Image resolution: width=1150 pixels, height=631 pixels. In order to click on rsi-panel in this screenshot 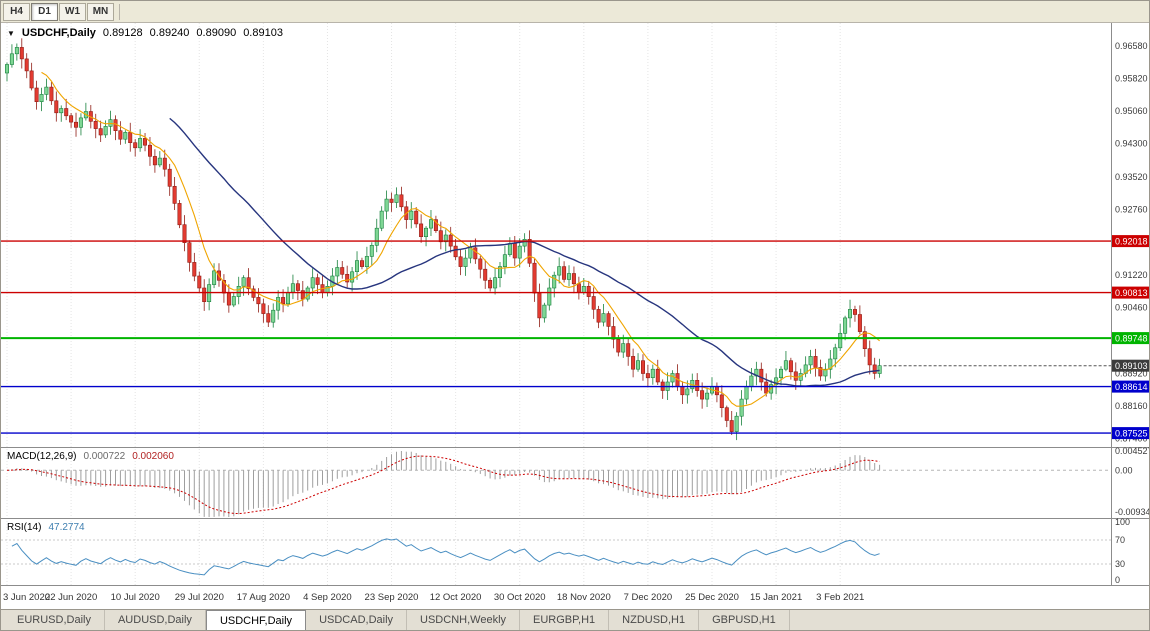, I will do `click(556, 552)`.